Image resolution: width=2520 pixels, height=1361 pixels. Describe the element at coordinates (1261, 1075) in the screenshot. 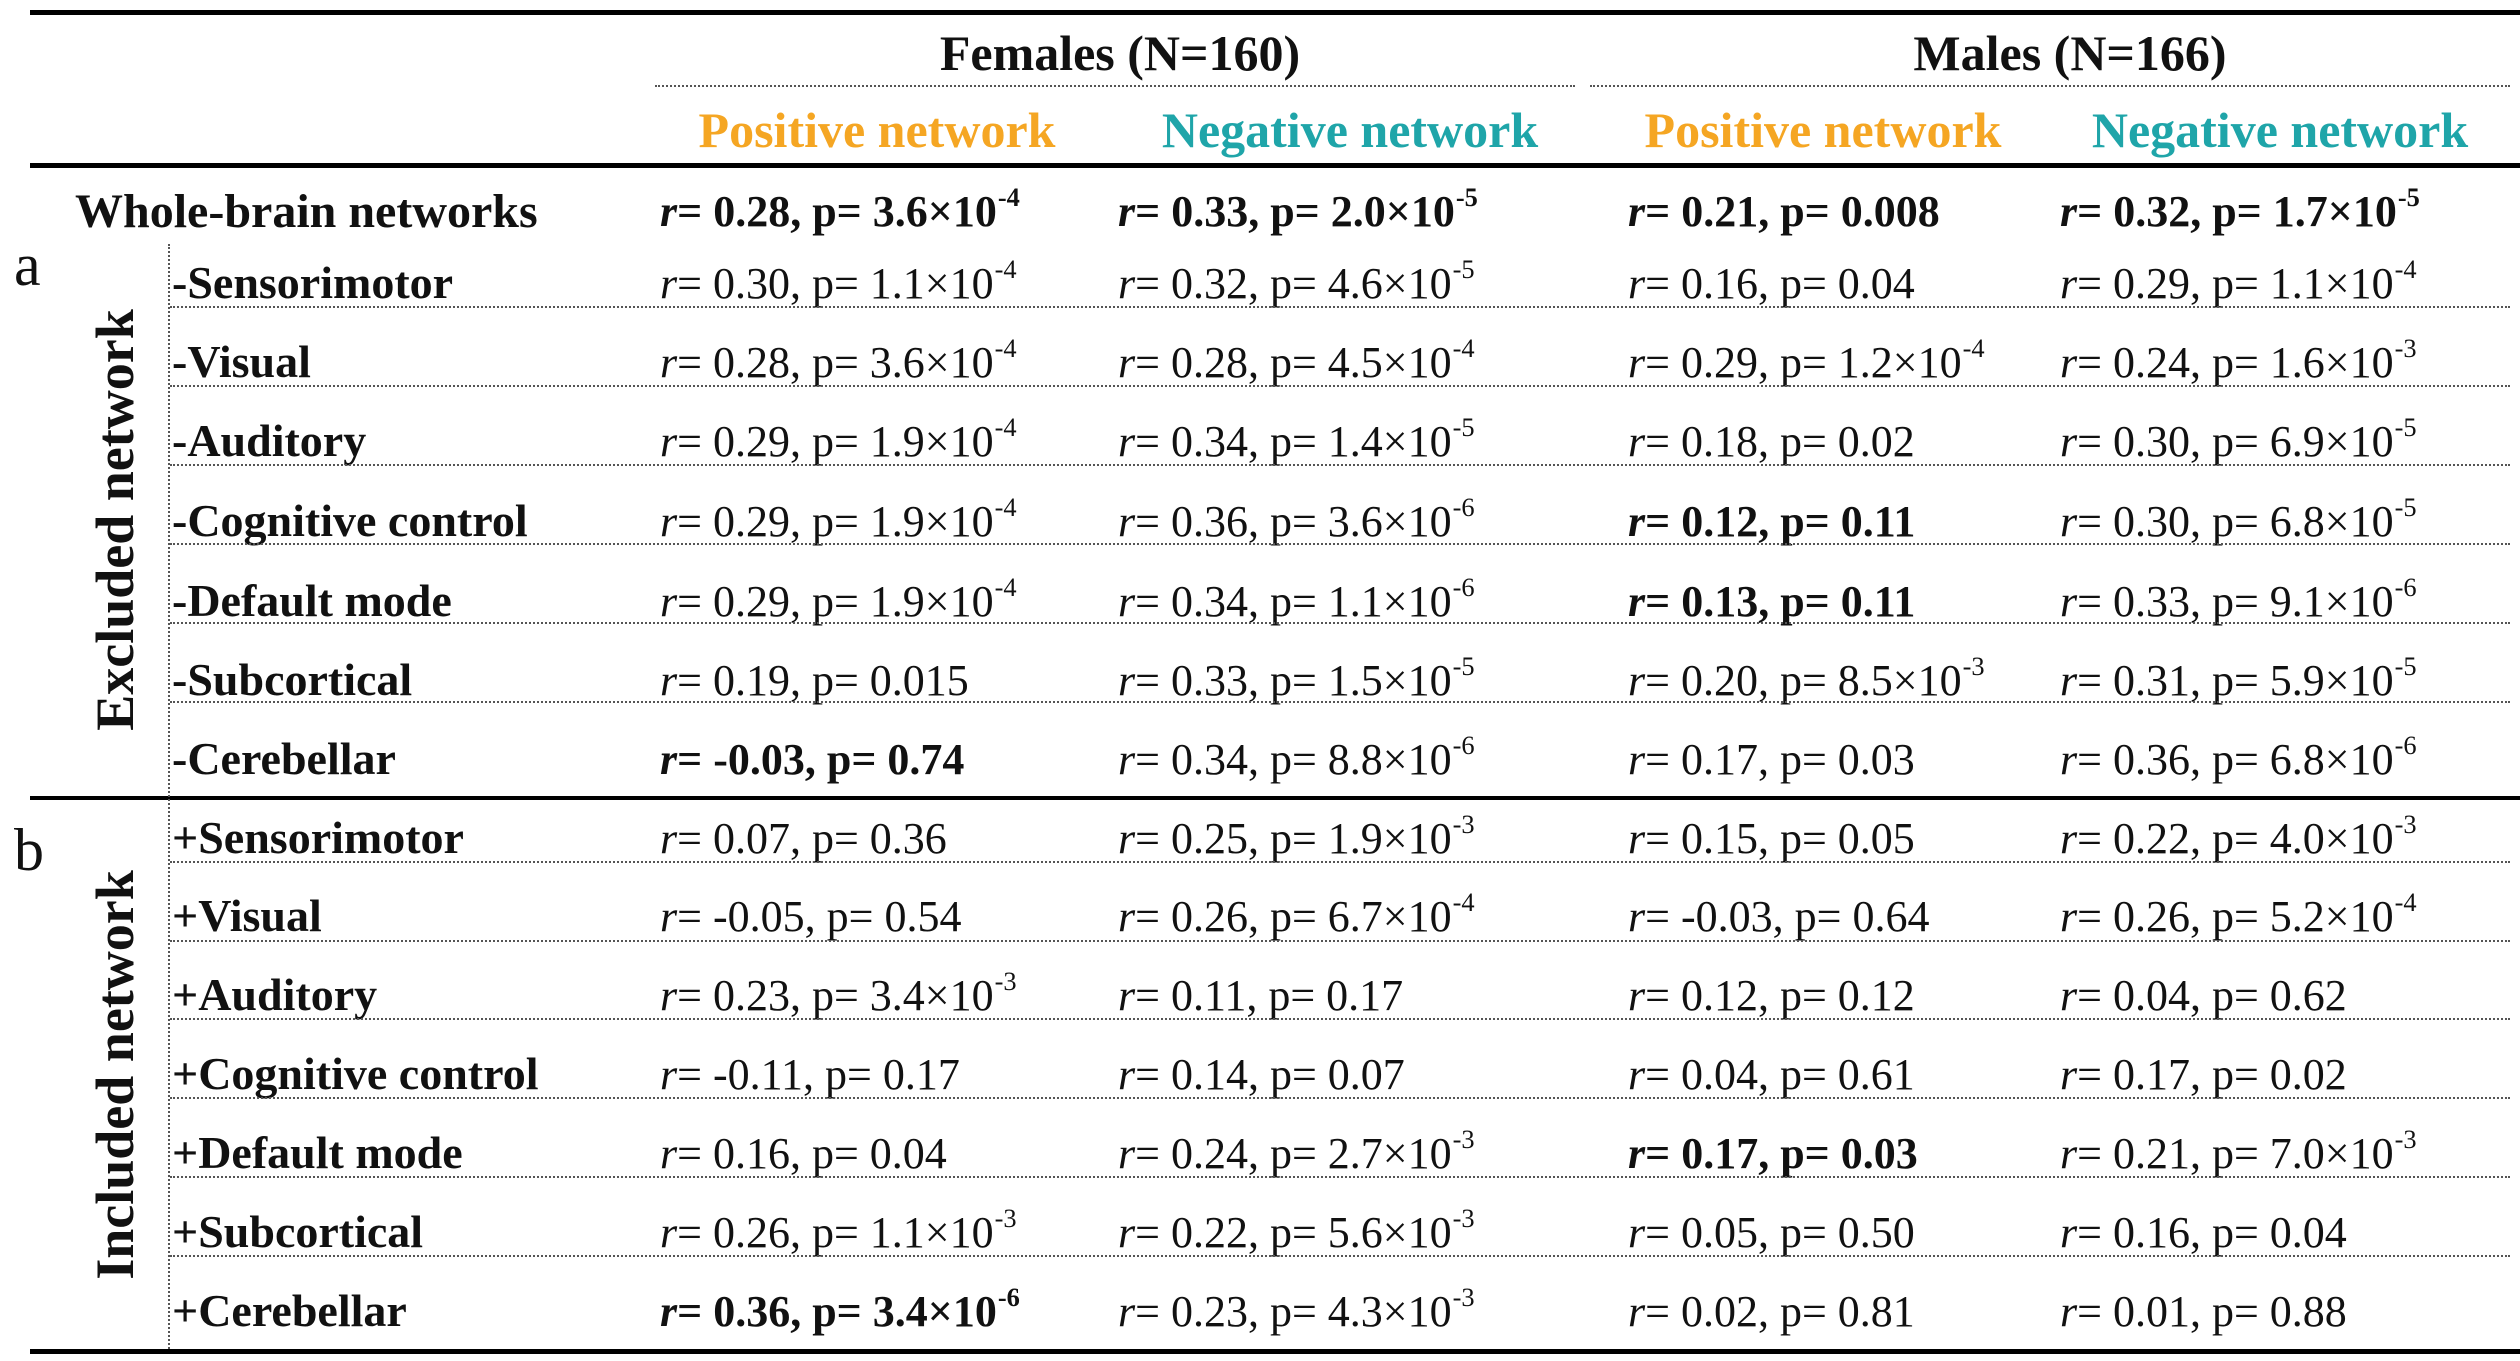

I see `table-cell: r= 0.14, p= 0.07` at that location.